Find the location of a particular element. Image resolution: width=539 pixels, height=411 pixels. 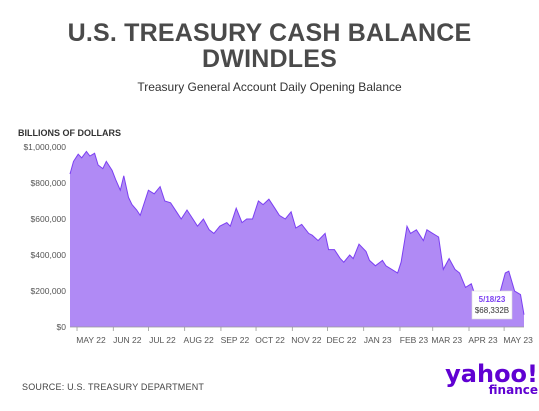

x-tick-label: AUG 22 is located at coordinates (199, 340).